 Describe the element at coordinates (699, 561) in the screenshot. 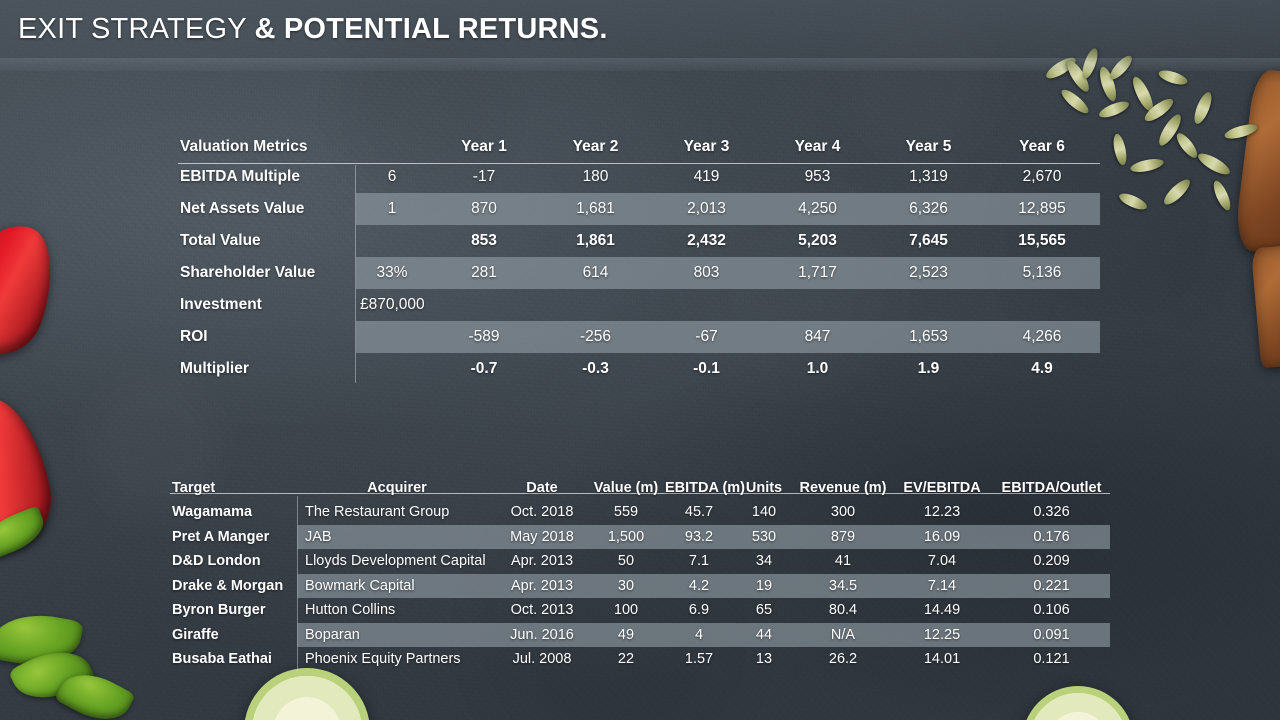

I see `tx-ebitda: 7.1` at that location.